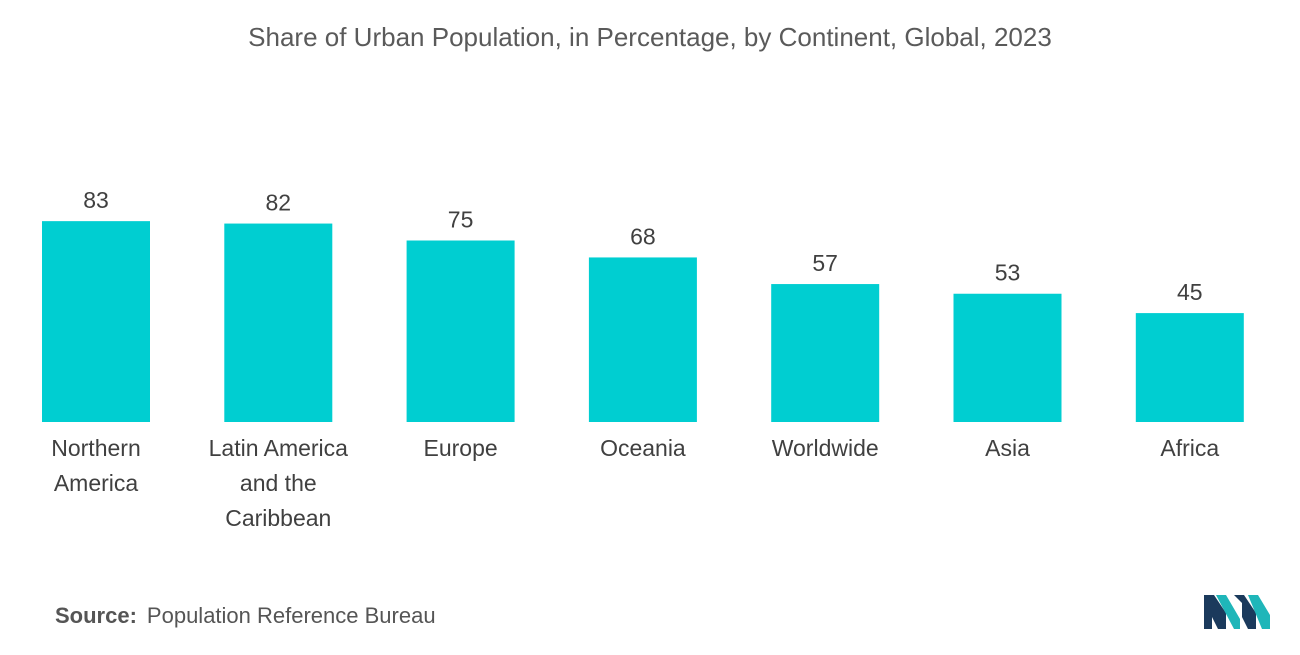  I want to click on tick-label-2: Europe, so click(461, 448).